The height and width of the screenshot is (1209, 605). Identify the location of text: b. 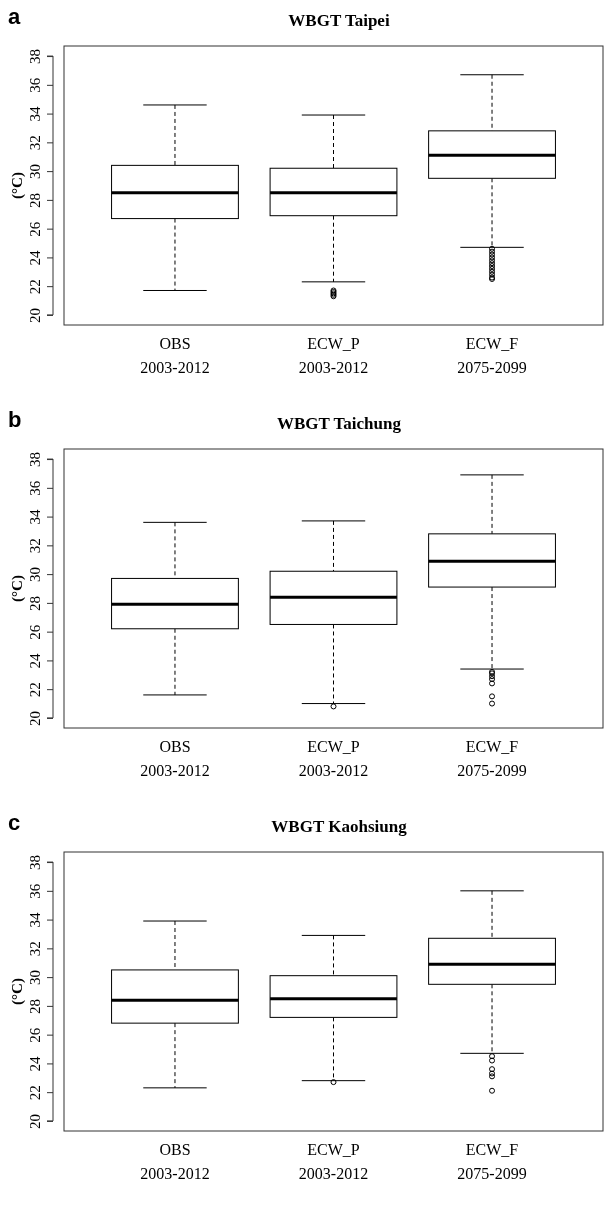
(15, 419).